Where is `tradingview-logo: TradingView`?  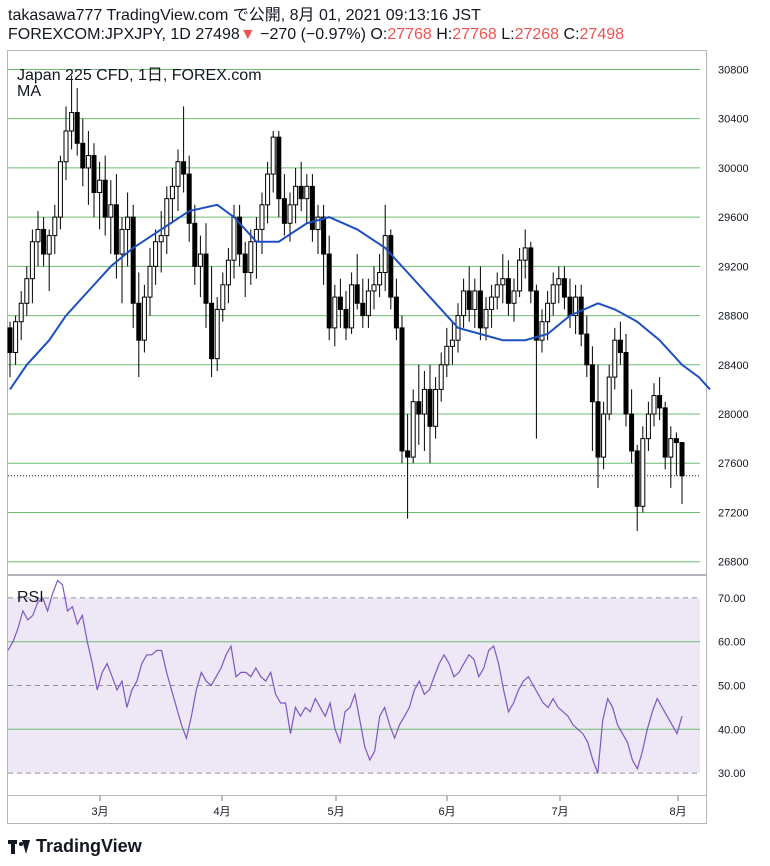 tradingview-logo: TradingView is located at coordinates (75, 846).